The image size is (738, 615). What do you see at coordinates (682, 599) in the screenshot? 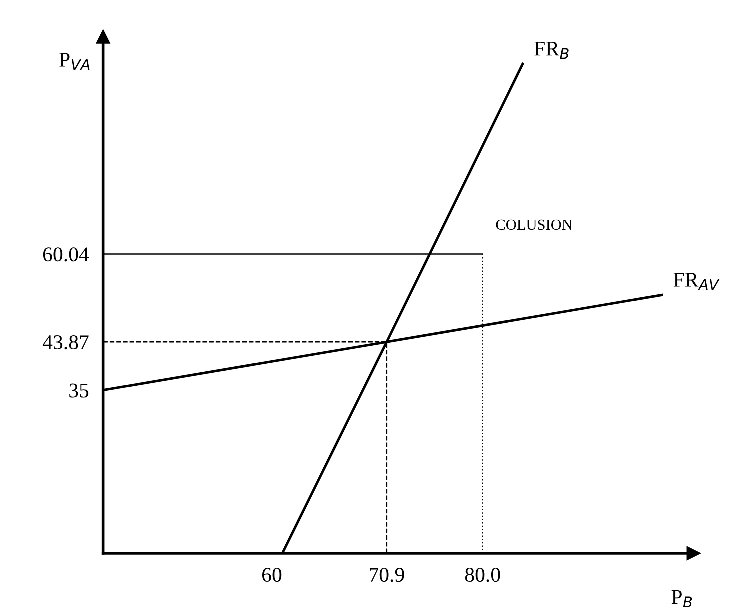
I see `x-axis-title: P$_{B}$` at bounding box center [682, 599].